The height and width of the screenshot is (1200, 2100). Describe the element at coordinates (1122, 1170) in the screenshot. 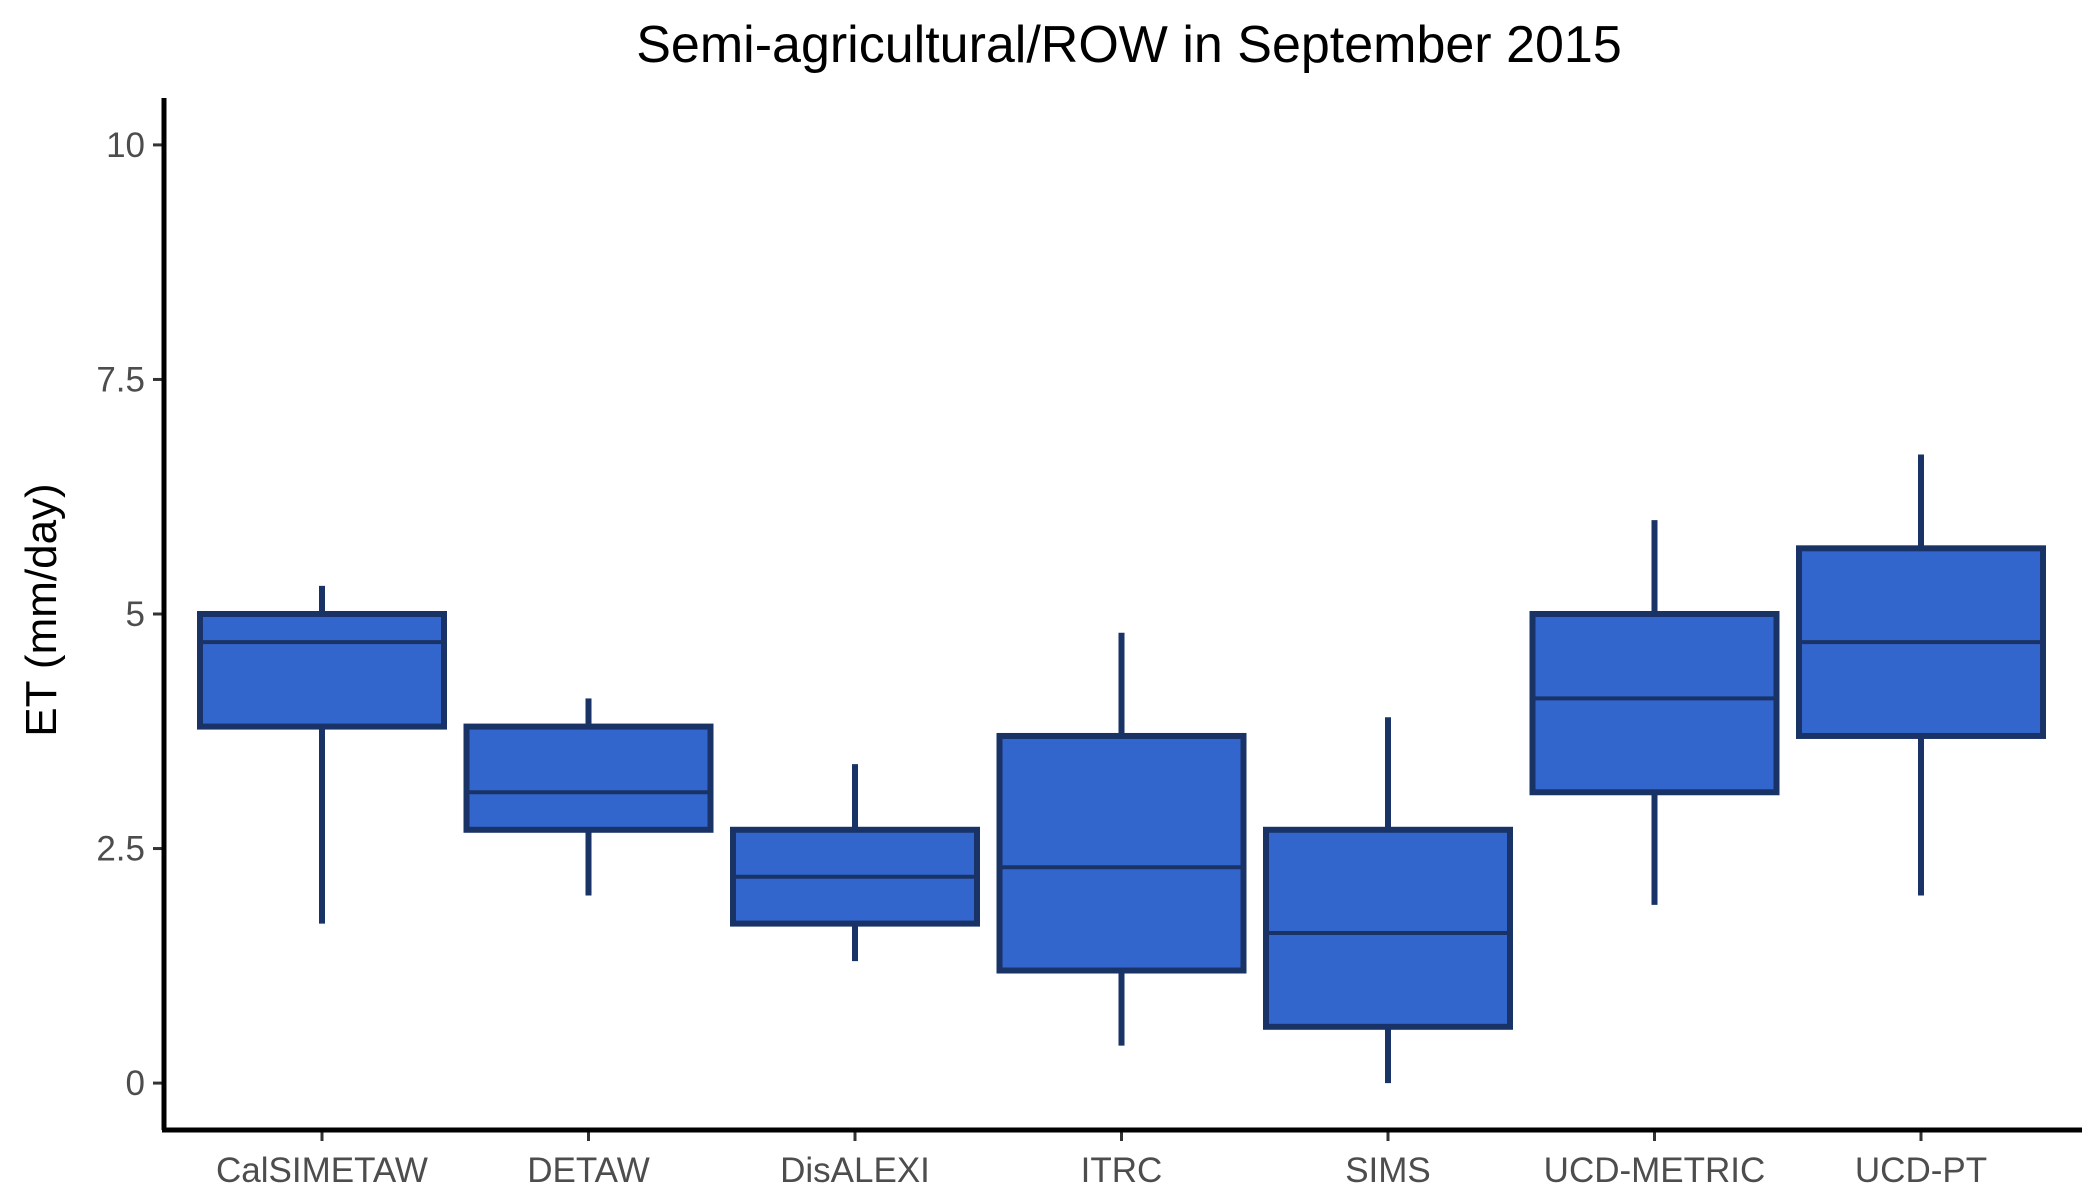

I see `x-tick-label: ITRC` at that location.